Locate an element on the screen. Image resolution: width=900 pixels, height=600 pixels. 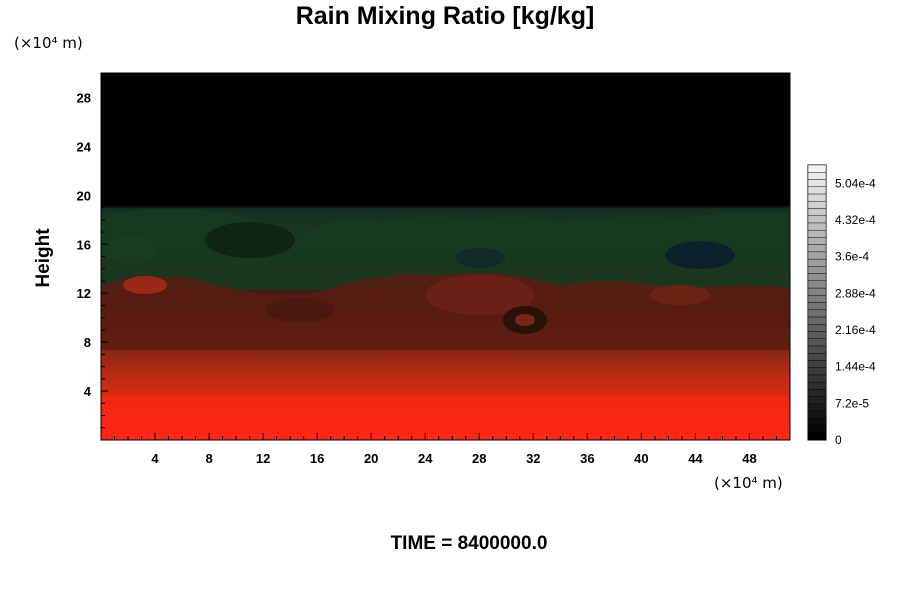
colorbar-label: 2.16e-4 is located at coordinates (855, 330).